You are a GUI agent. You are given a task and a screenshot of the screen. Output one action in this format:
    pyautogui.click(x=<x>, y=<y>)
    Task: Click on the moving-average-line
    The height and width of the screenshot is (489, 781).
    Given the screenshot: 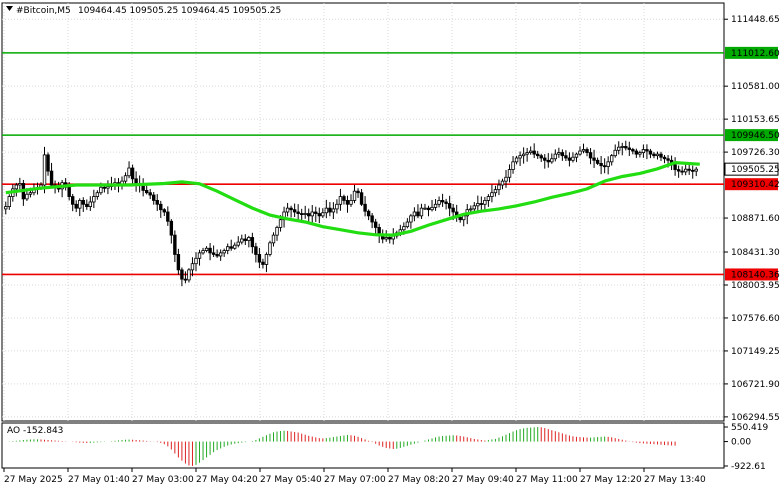 What is the action you would take?
    pyautogui.click(x=352, y=198)
    